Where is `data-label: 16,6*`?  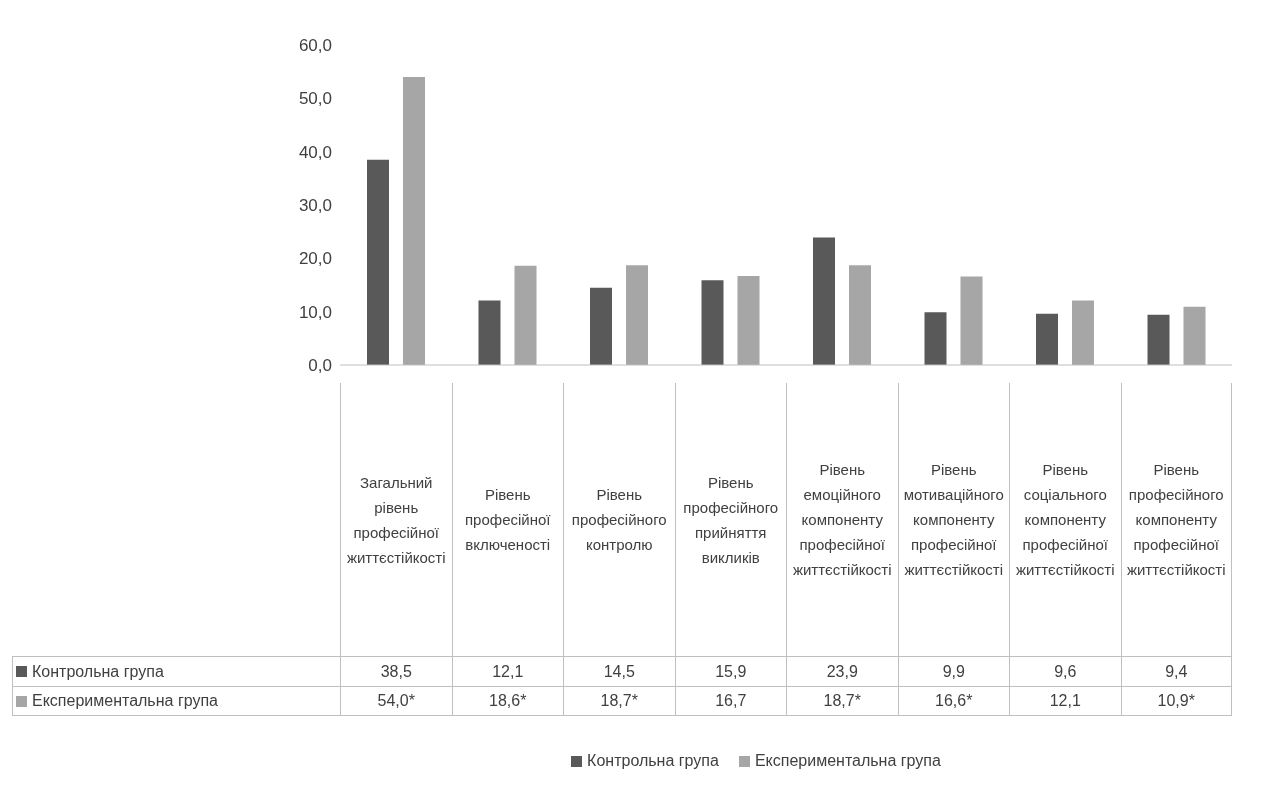 data-label: 16,6* is located at coordinates (953, 701).